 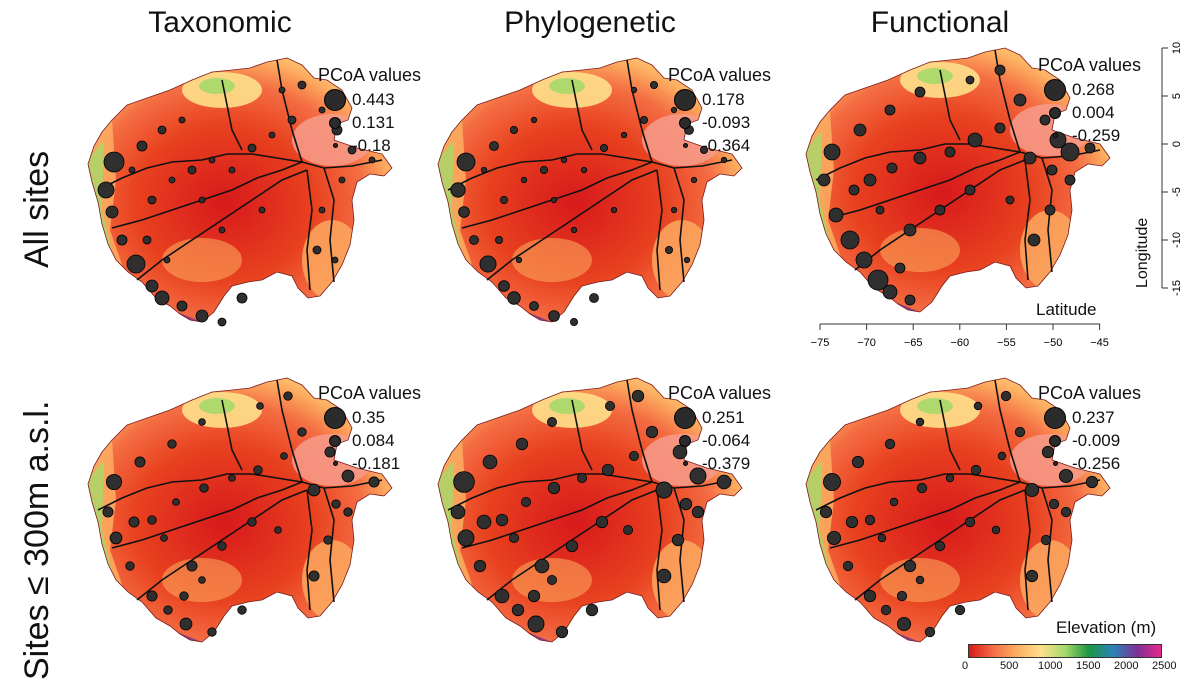 What do you see at coordinates (1096, 440) in the screenshot?
I see `legend-value-mid: -0.009` at bounding box center [1096, 440].